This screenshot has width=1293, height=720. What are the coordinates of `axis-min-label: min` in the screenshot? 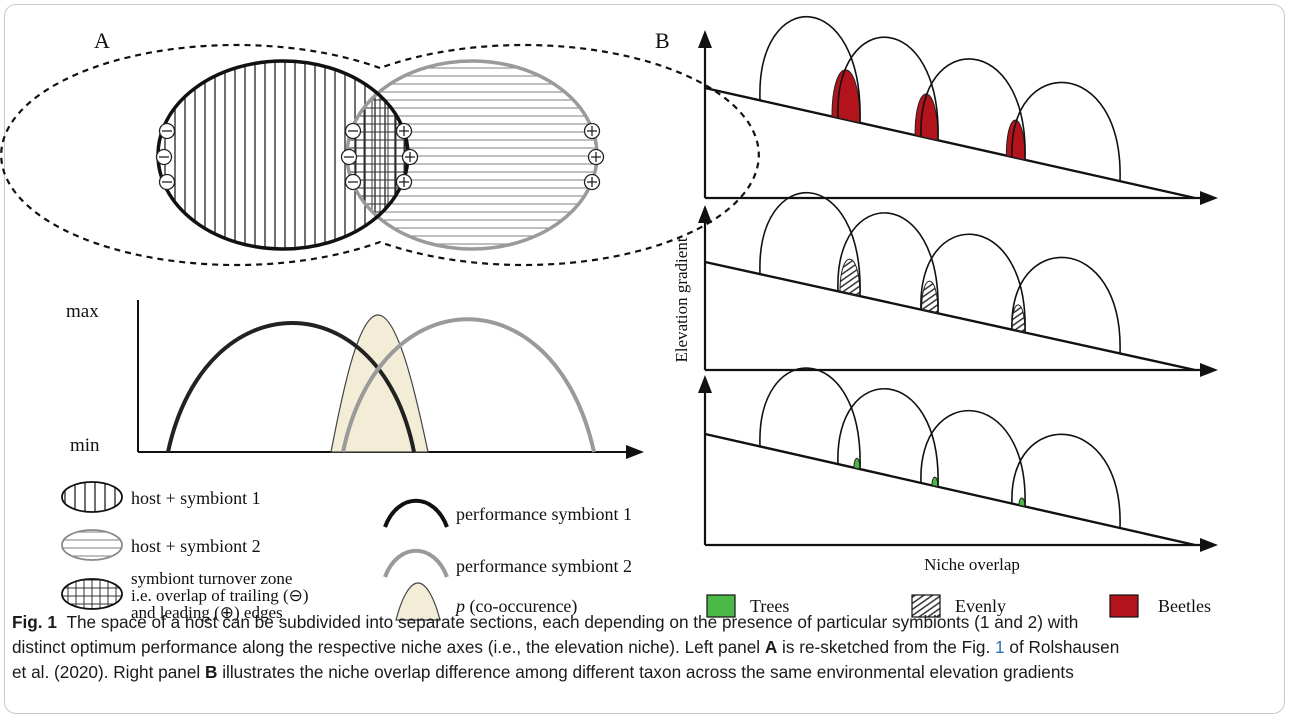 It's located at (85, 445).